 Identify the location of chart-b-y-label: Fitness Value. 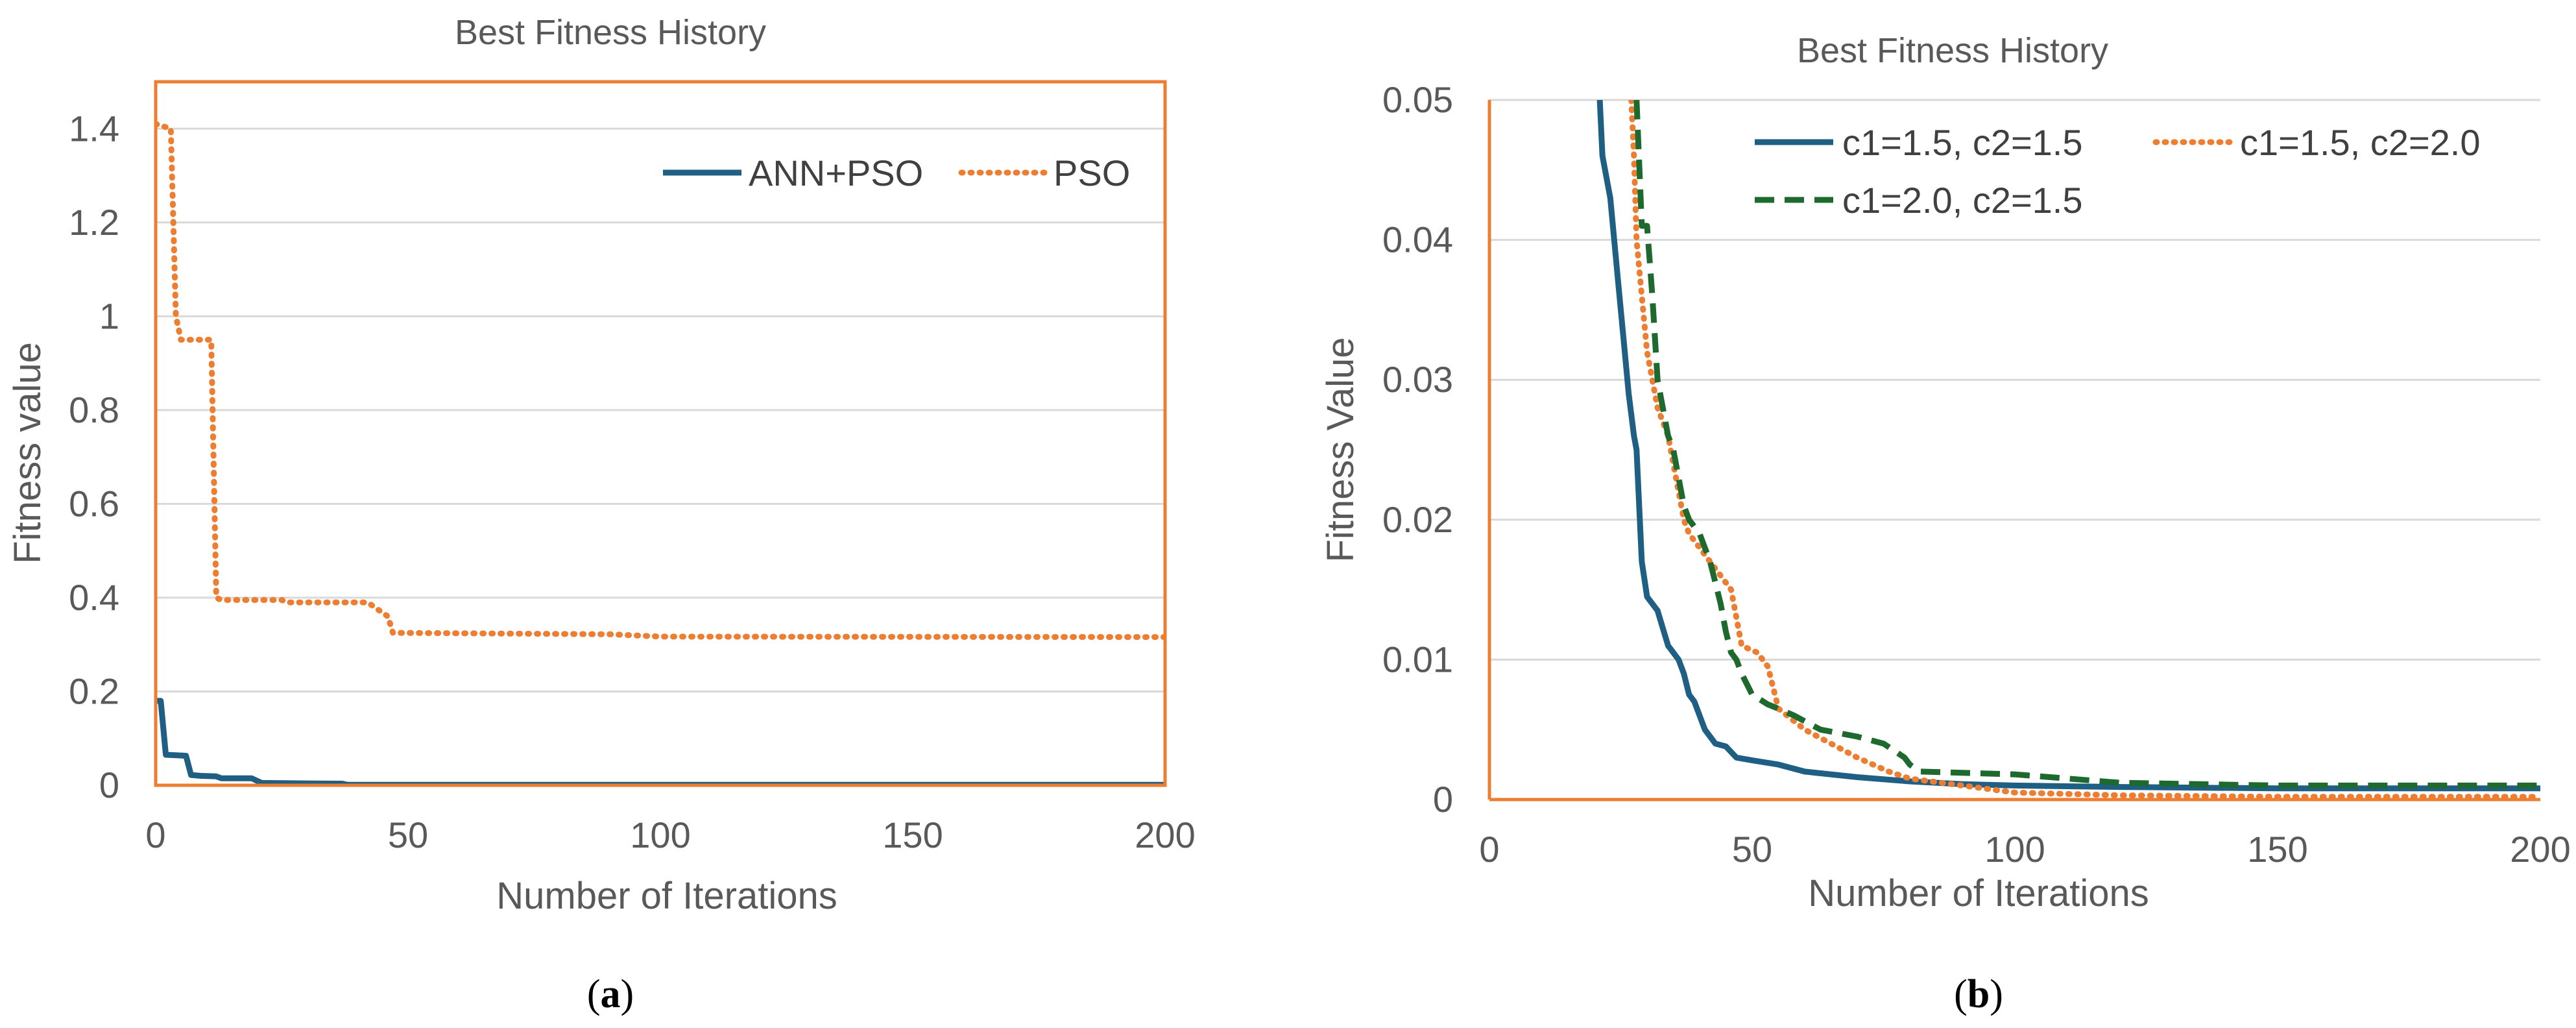
(1340, 449).